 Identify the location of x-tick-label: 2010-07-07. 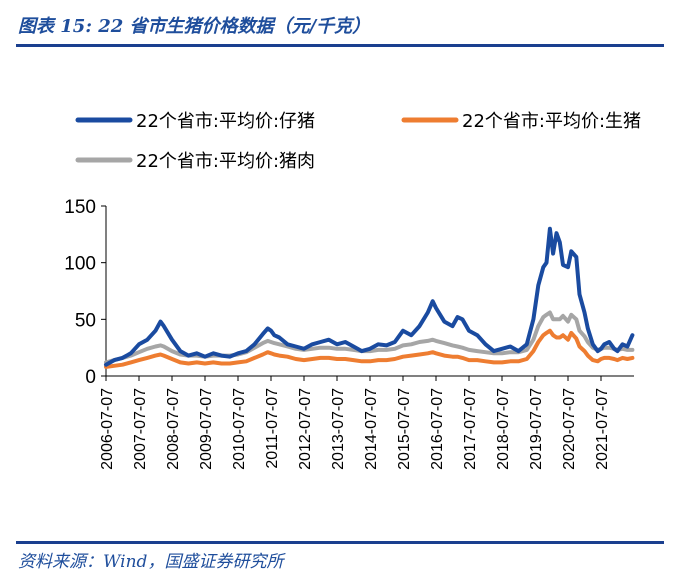
(239, 429).